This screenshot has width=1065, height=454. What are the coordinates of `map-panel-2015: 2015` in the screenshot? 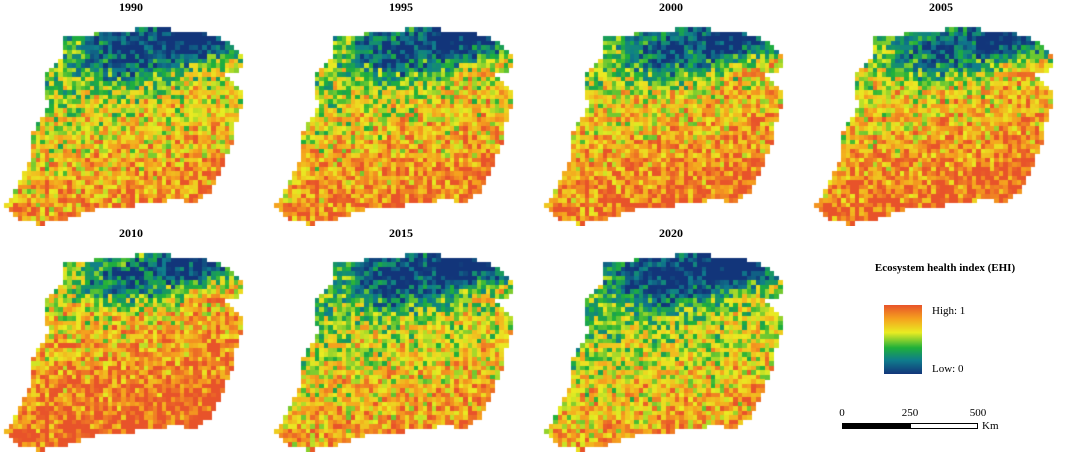 It's located at (401, 339).